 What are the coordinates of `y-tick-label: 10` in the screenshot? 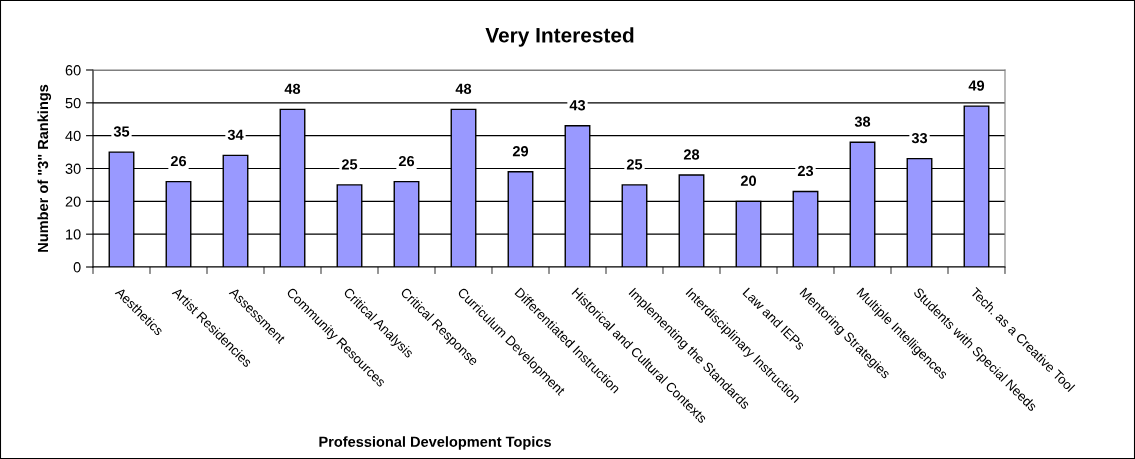 It's located at (73, 234).